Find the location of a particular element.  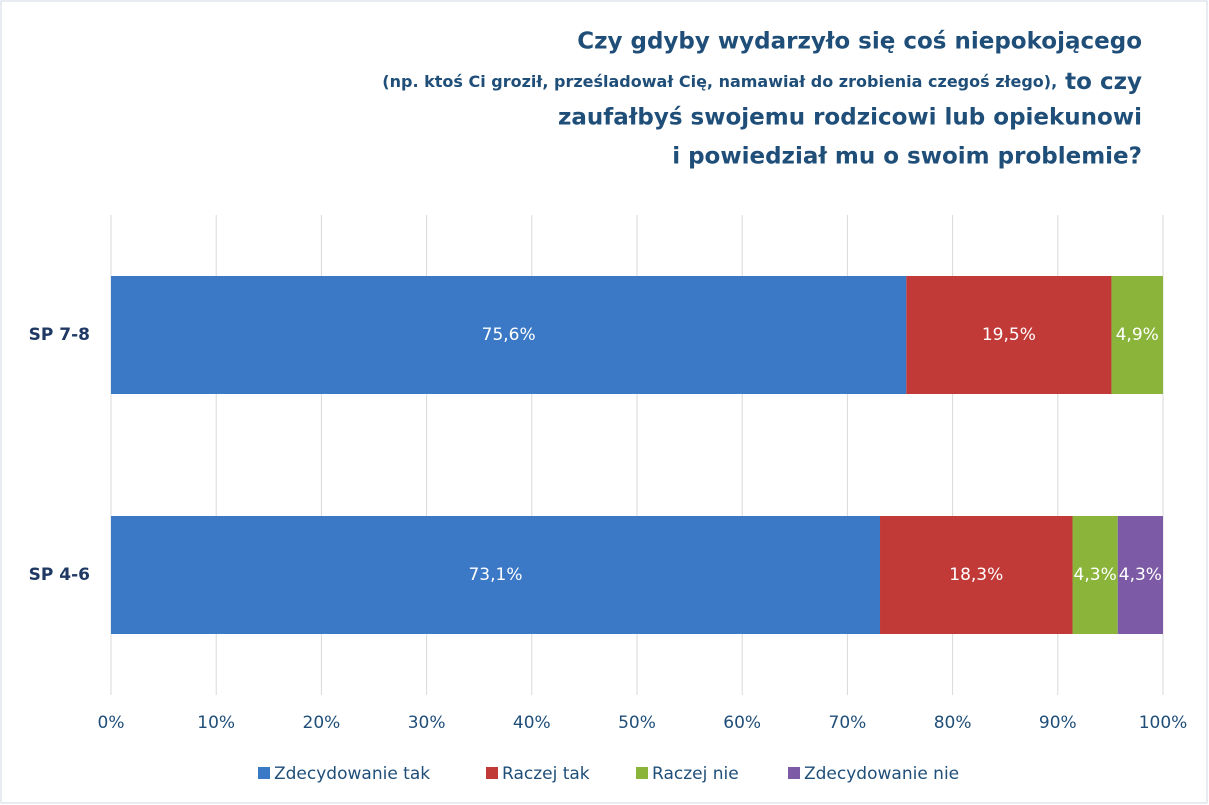

x-tick-label: 50% is located at coordinates (637, 723).